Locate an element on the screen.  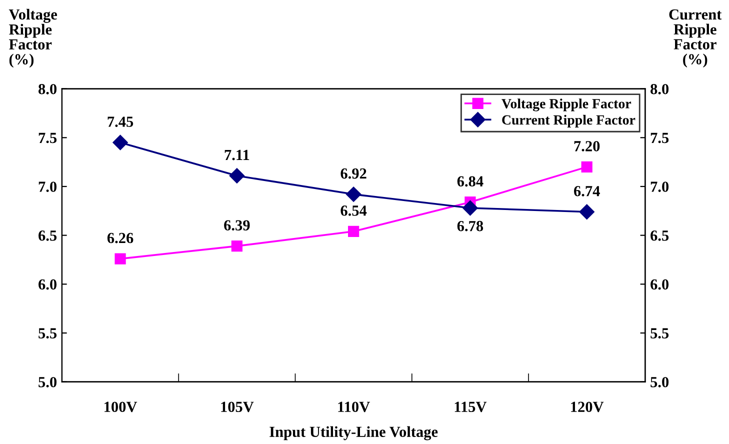
y-axis-title: Voltage Ripple Factor (%) is located at coordinates (33, 38).